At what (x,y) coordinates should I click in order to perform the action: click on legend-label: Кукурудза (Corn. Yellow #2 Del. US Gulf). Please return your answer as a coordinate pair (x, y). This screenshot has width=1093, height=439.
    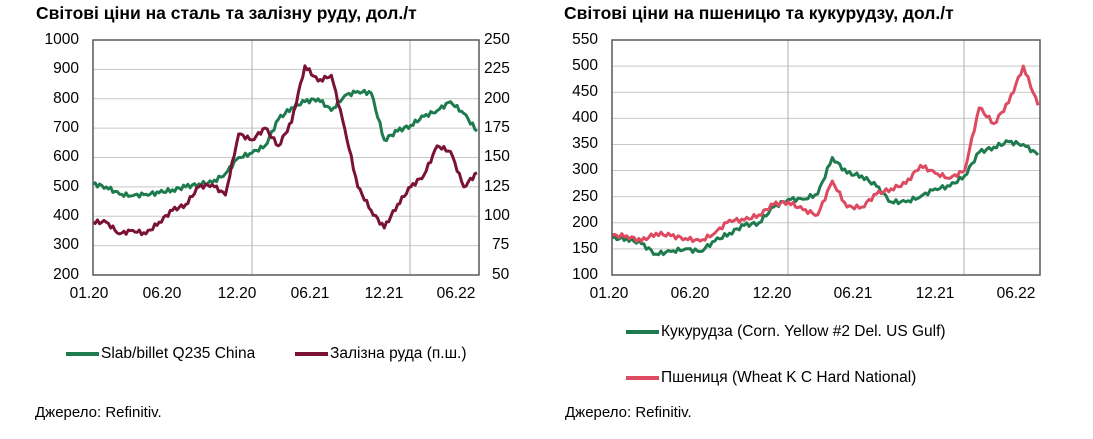
    Looking at the image, I should click on (803, 331).